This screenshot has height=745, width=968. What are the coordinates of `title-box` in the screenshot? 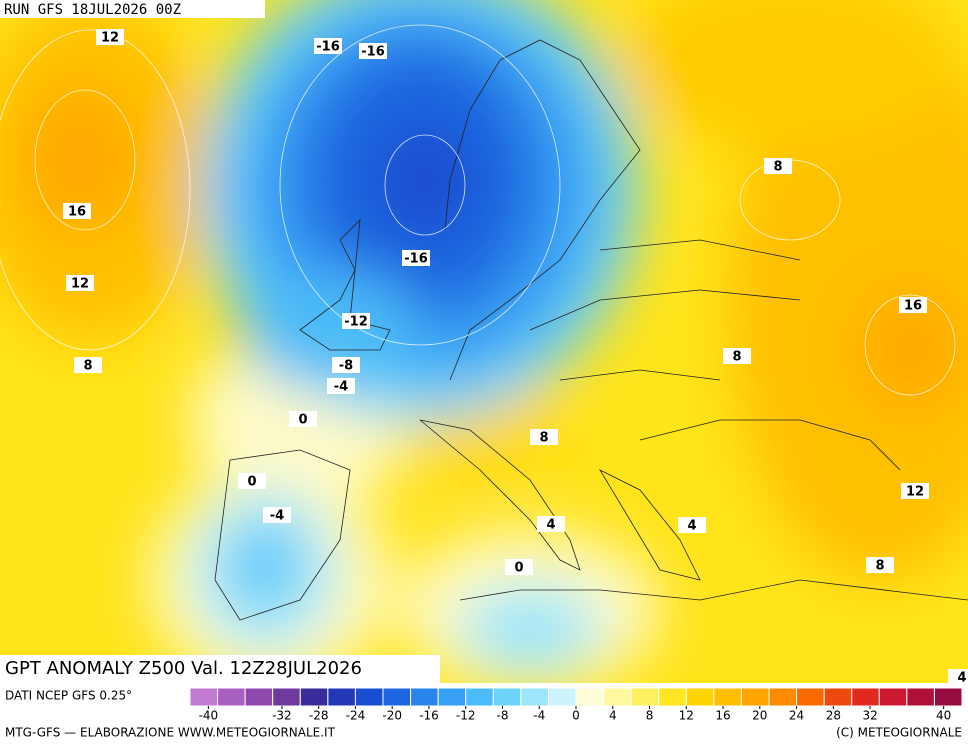 It's located at (220, 669).